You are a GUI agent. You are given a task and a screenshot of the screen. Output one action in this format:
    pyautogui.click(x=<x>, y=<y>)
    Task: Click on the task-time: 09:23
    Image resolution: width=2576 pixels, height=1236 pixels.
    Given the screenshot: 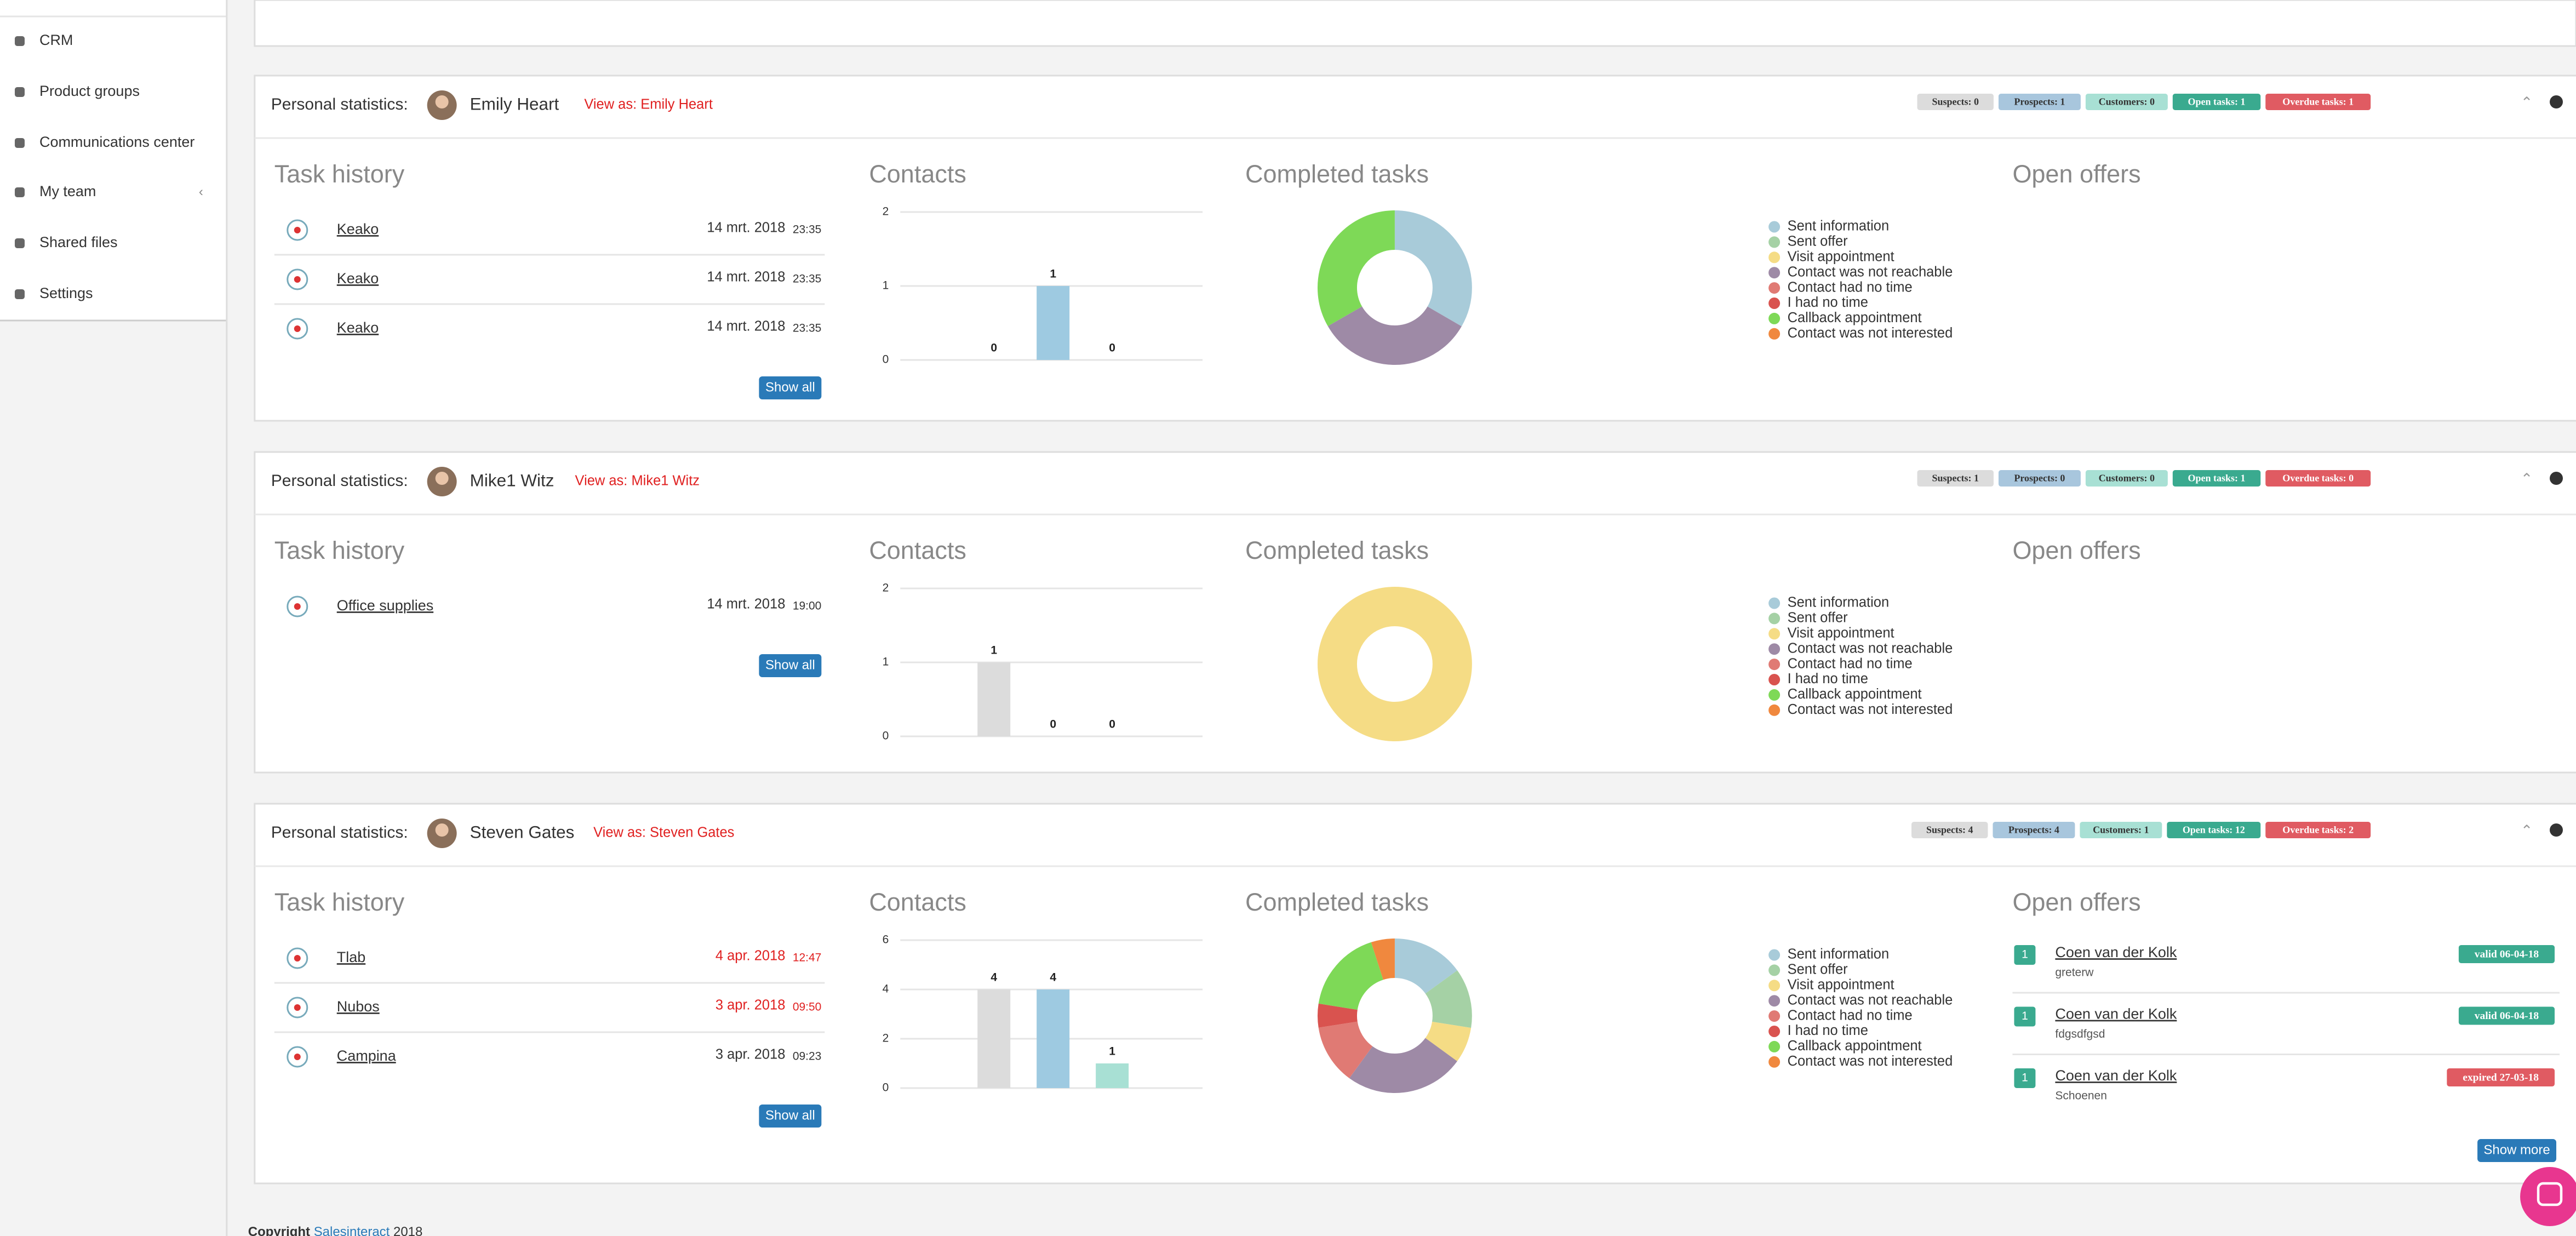 What is the action you would take?
    pyautogui.click(x=807, y=1056)
    